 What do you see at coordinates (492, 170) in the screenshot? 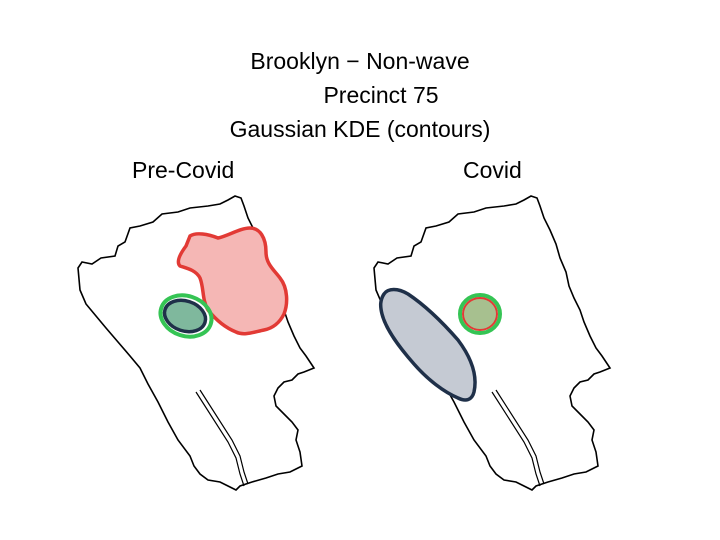
I see `panel-label-covid: Covid` at bounding box center [492, 170].